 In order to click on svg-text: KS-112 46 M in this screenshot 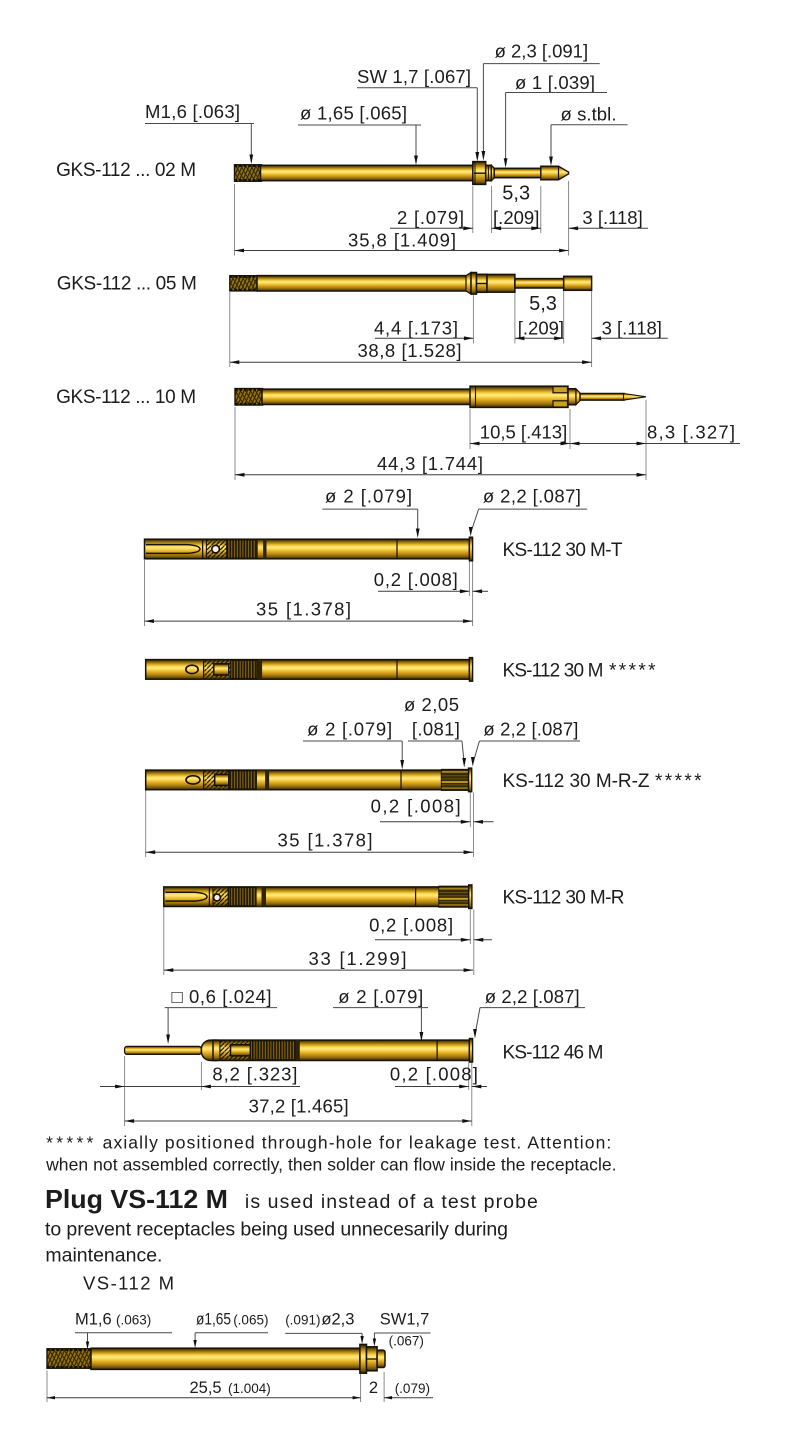, I will do `click(553, 1053)`.